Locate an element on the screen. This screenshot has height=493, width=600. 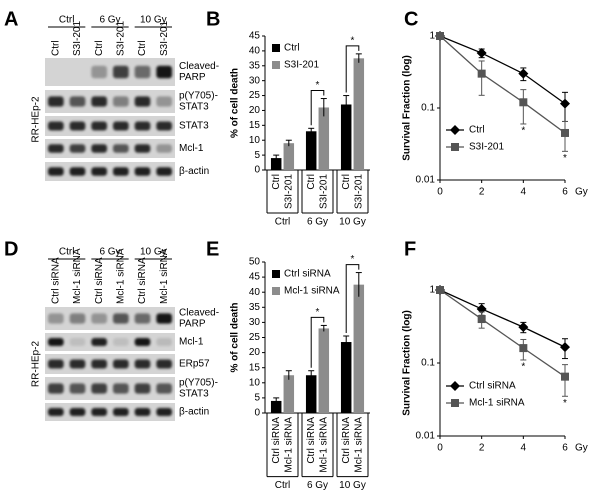
row-label: PARP is located at coordinates (192, 77).